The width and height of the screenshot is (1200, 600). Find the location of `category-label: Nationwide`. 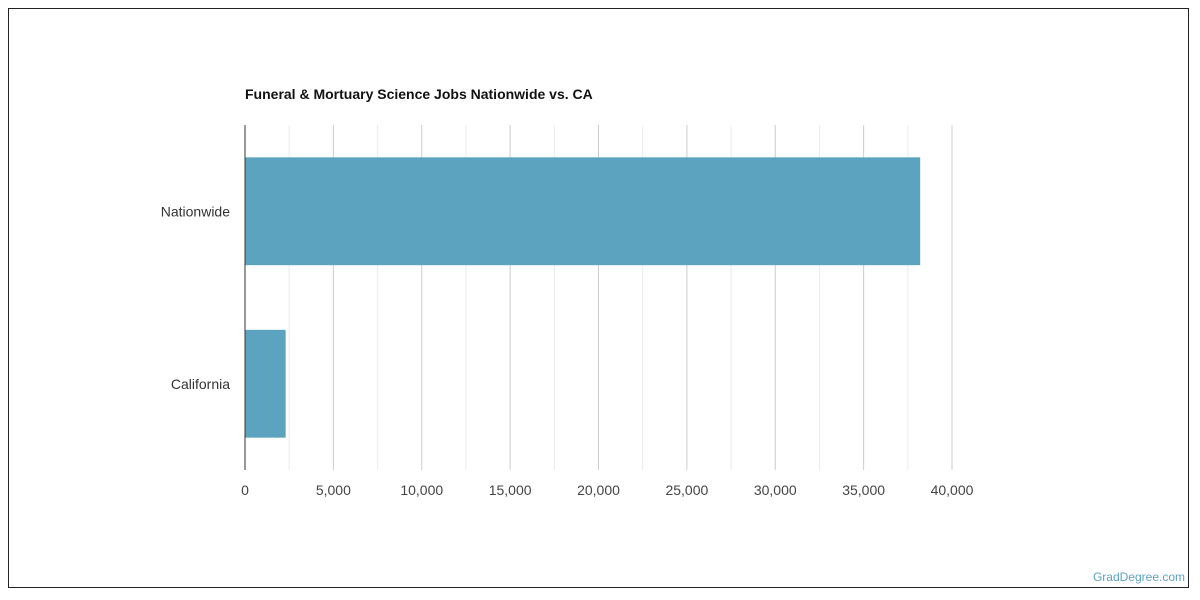

category-label: Nationwide is located at coordinates (195, 211).